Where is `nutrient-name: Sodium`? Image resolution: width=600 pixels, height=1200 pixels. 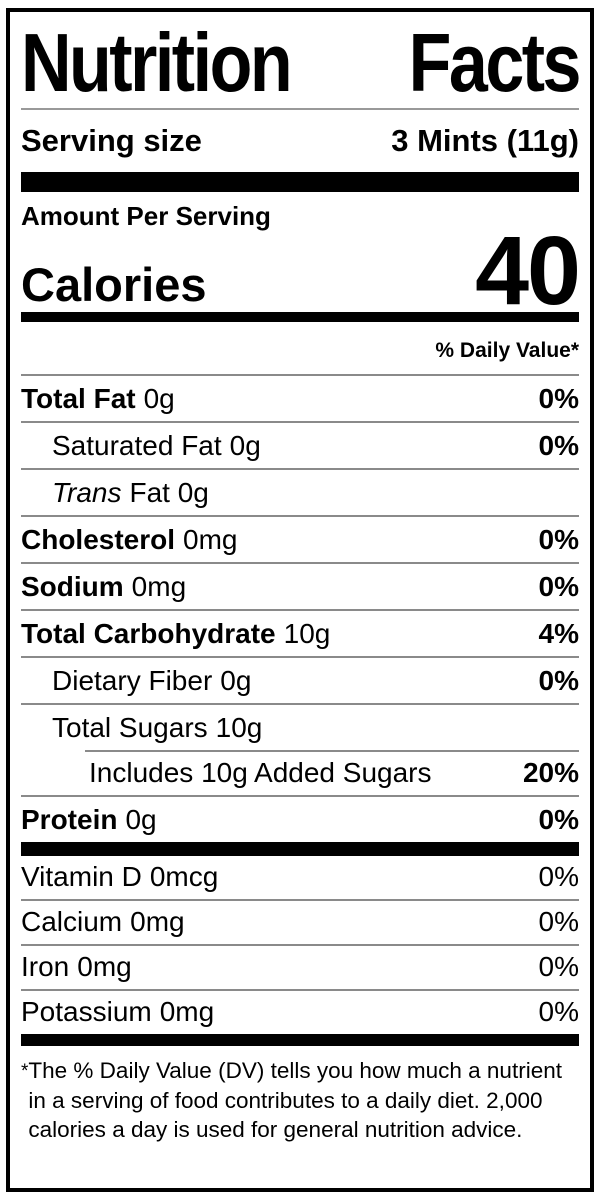
nutrient-name: Sodium is located at coordinates (72, 586).